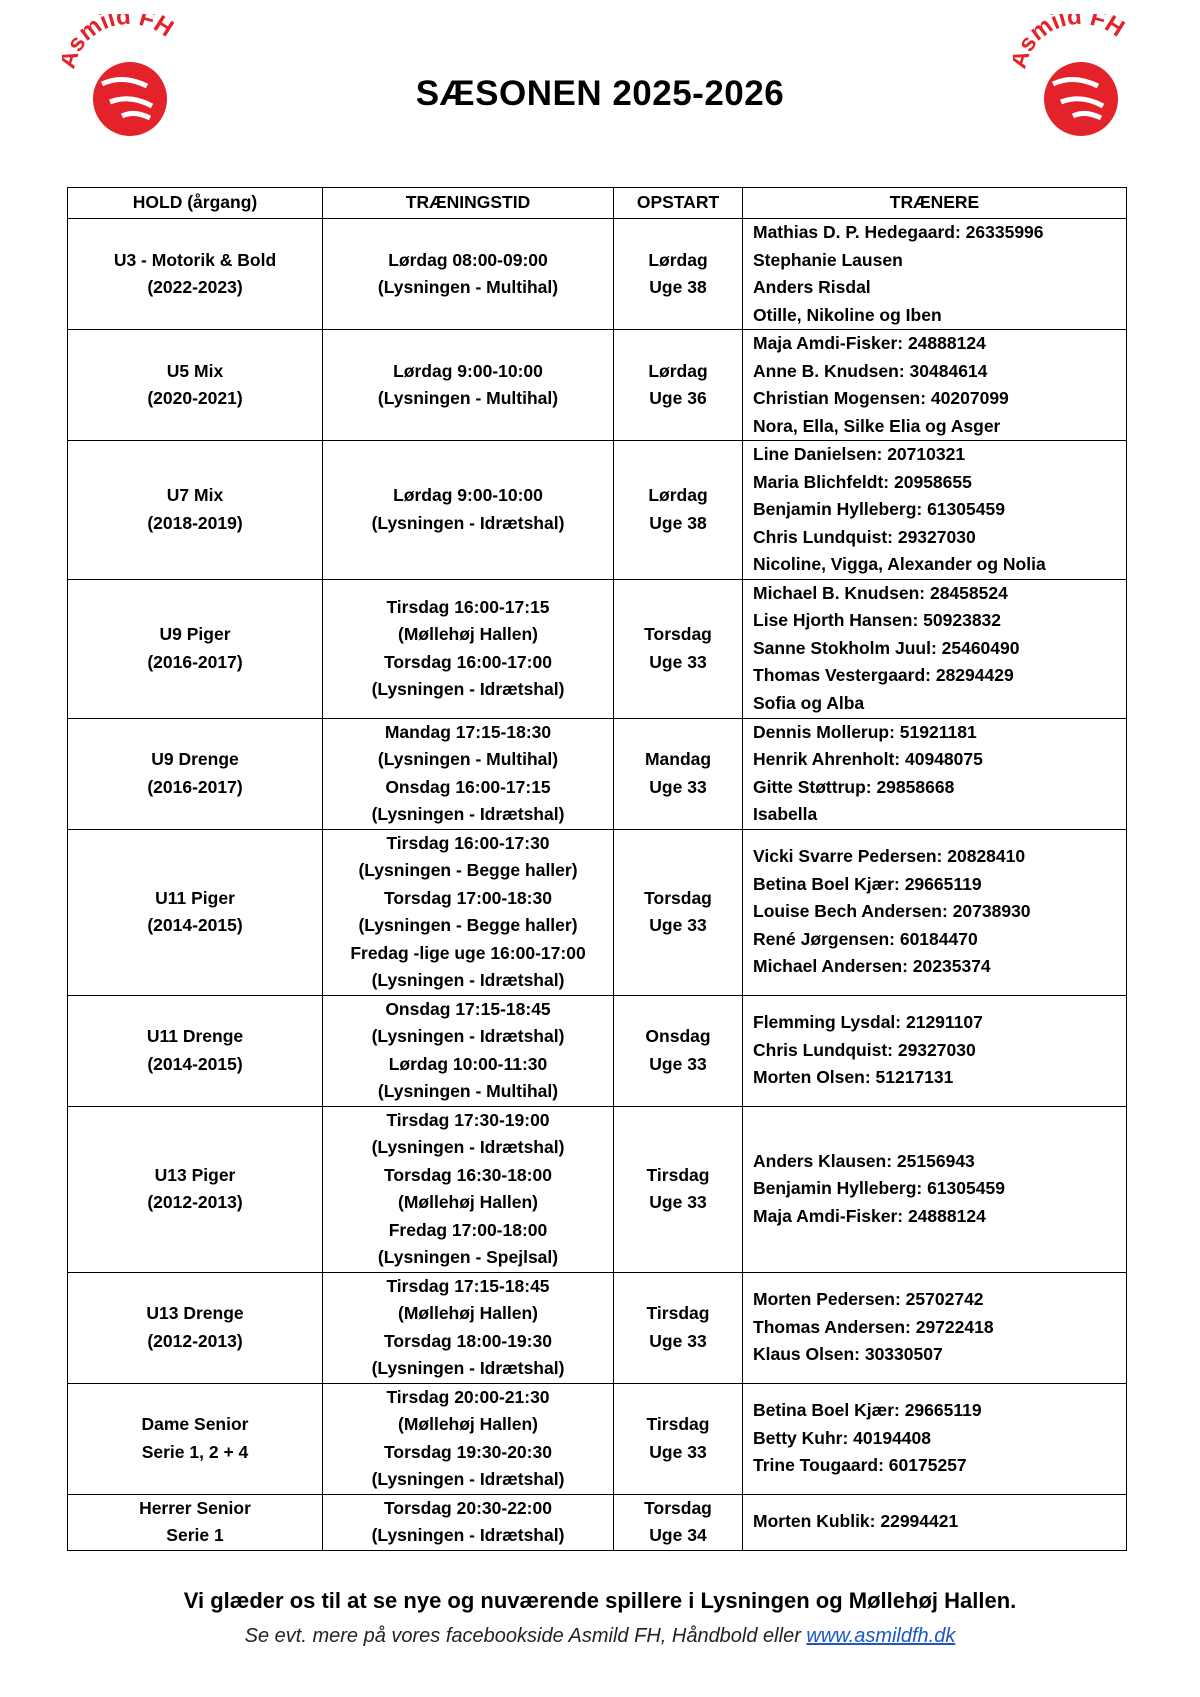 Image resolution: width=1200 pixels, height=1697 pixels. Describe the element at coordinates (869, 1215) in the screenshot. I see `coaches-line: Maja Amdi-Fisker: 24888124` at that location.